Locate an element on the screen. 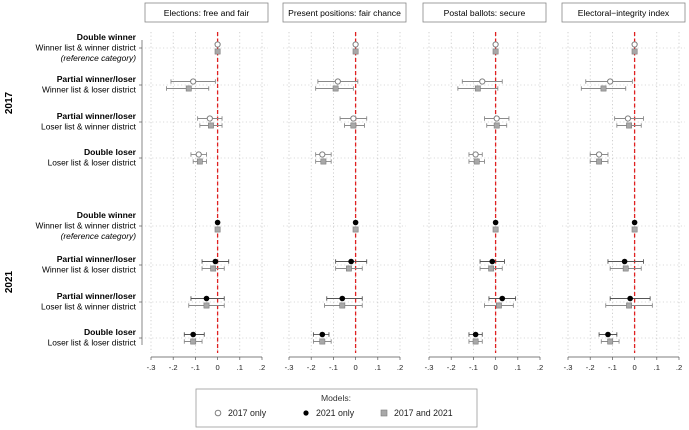 This screenshot has height=430, width=689. legend: Models: 2017 only 2021 only 2017 and 2021 is located at coordinates (336, 408).